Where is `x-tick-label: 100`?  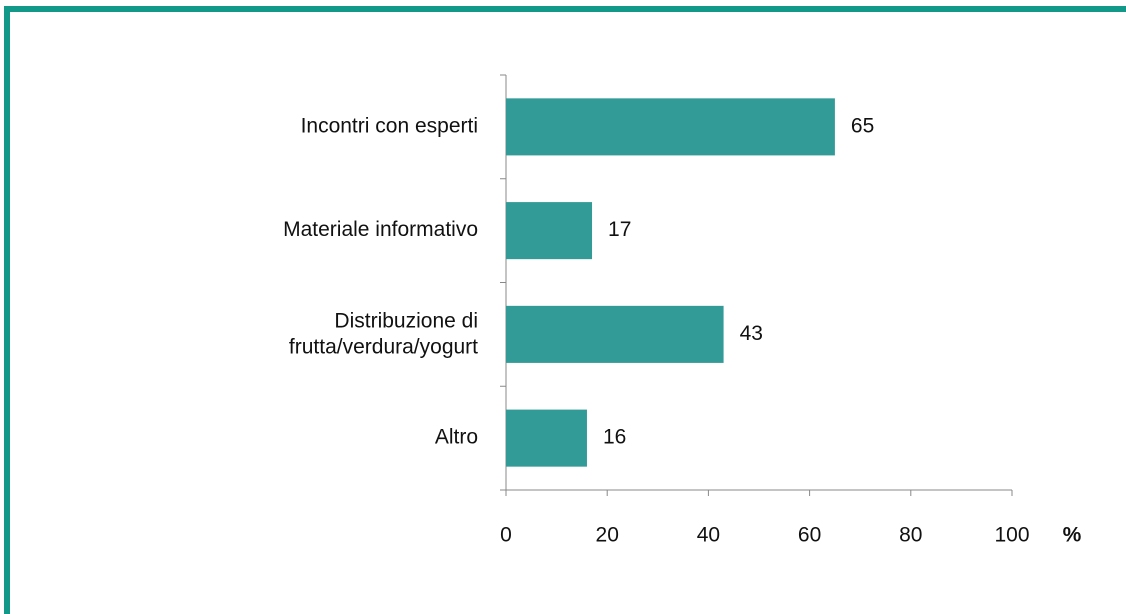 x-tick-label: 100 is located at coordinates (1011, 535).